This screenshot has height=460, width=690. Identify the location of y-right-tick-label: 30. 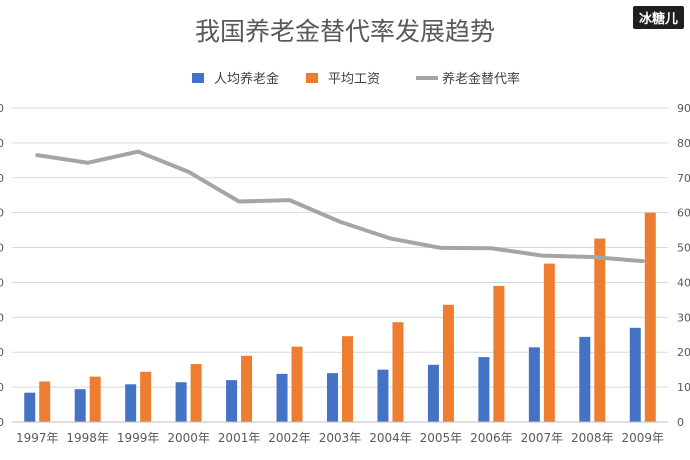
(683, 317).